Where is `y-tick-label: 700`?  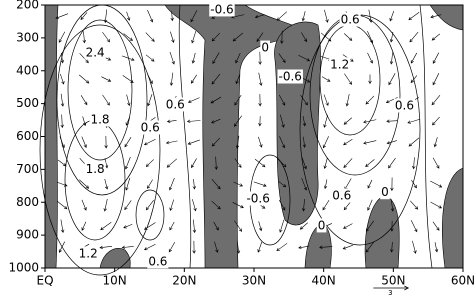 y-tick-label: 700 is located at coordinates (27, 169).